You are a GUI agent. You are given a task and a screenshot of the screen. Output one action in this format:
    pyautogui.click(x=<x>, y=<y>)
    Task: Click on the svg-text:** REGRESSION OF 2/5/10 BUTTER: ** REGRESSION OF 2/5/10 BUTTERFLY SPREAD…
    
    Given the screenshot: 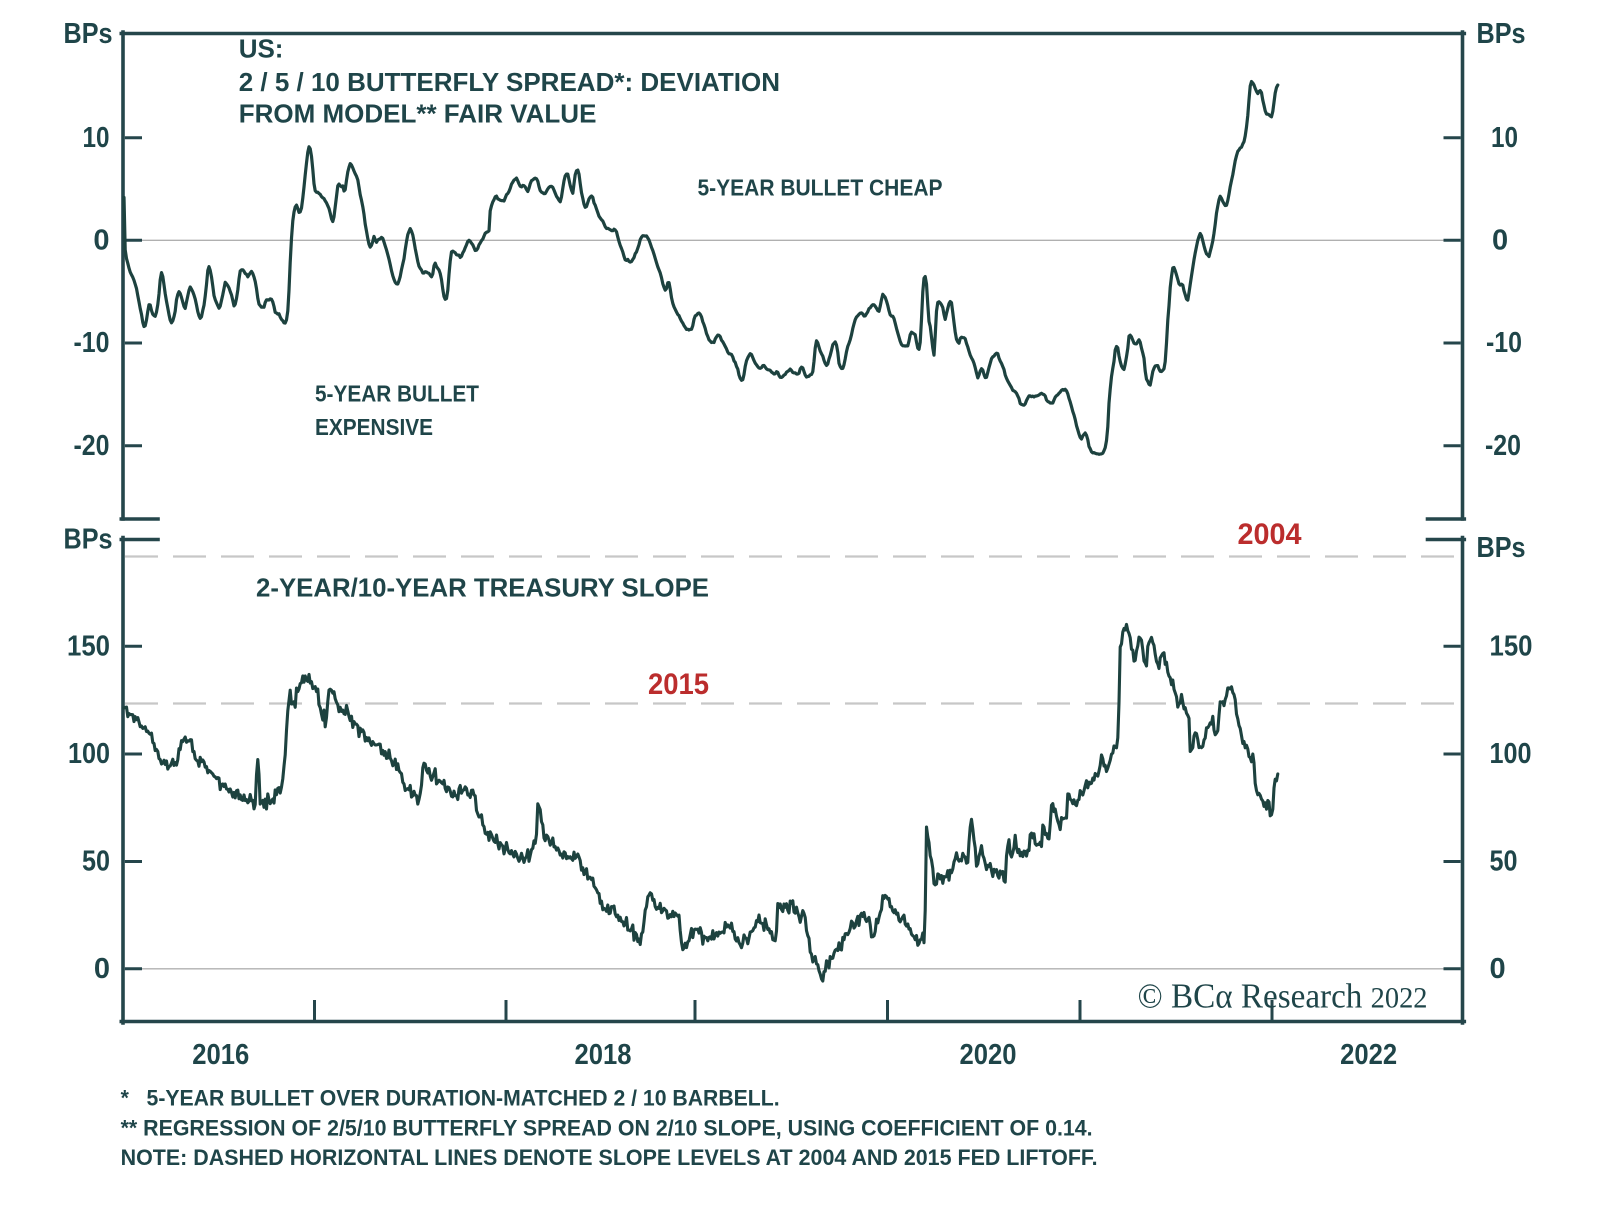 What is the action you would take?
    pyautogui.click(x=607, y=1128)
    